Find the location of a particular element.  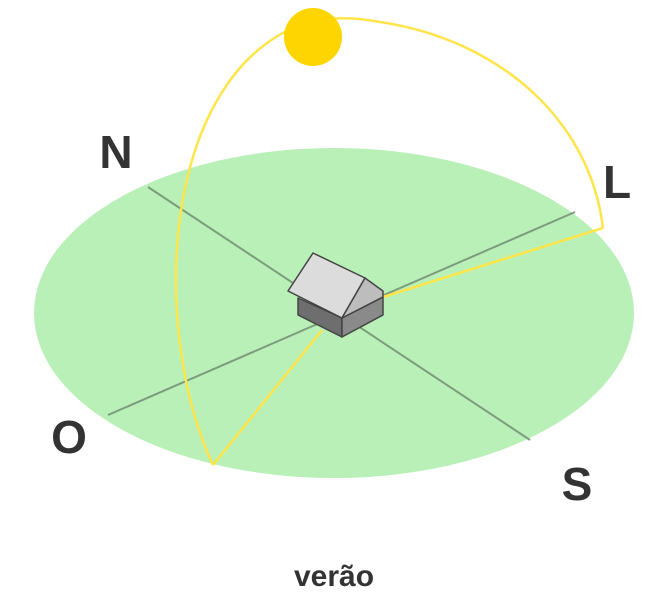

label-west: O is located at coordinates (69, 437).